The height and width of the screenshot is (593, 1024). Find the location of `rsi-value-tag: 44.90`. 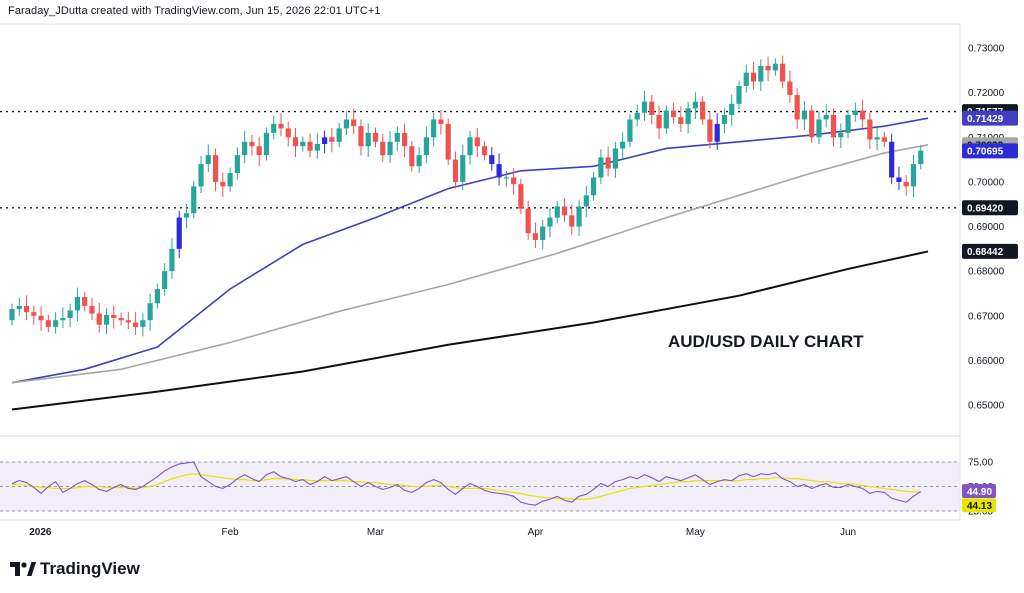

rsi-value-tag: 44.90 is located at coordinates (979, 490).